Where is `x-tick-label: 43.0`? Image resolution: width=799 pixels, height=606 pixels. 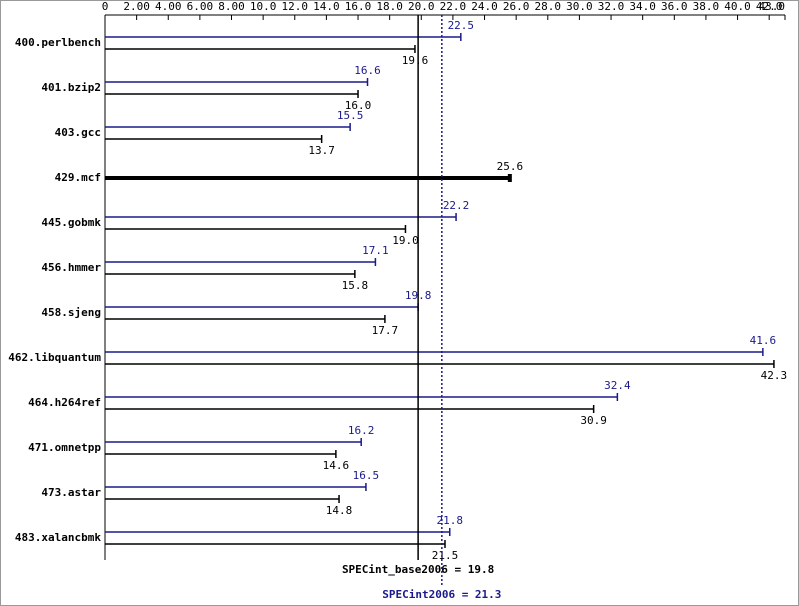
x-tick-label: 43.0 is located at coordinates (772, 6).